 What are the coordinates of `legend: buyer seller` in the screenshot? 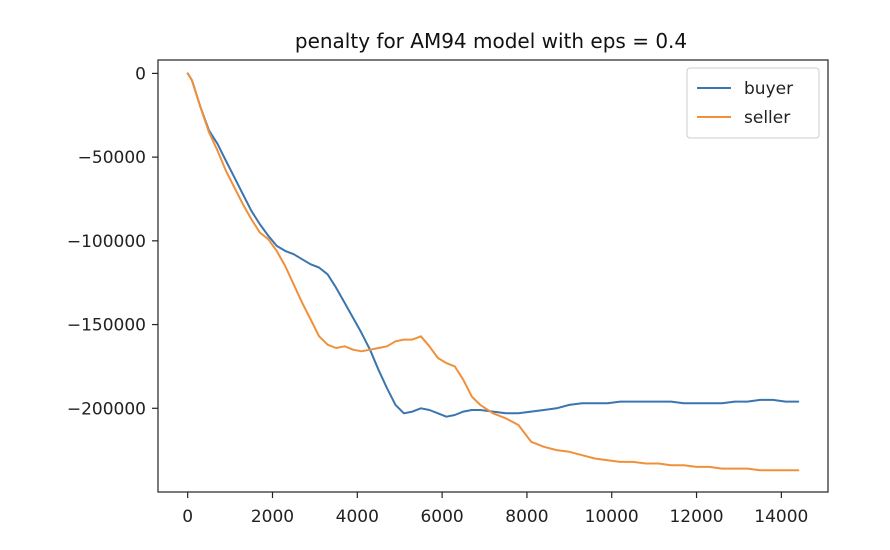 It's located at (753, 103).